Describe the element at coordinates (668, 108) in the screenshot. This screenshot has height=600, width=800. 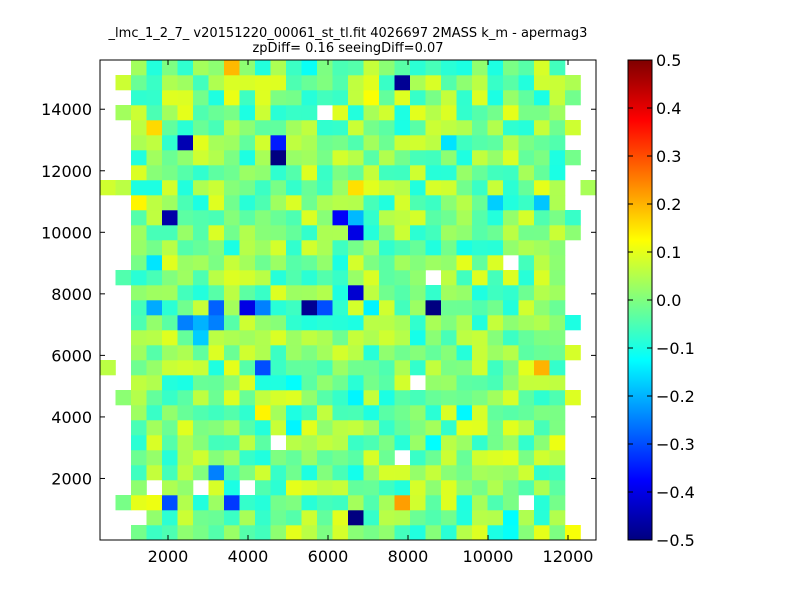
I see `colorbar-tick-label: 0.4` at that location.